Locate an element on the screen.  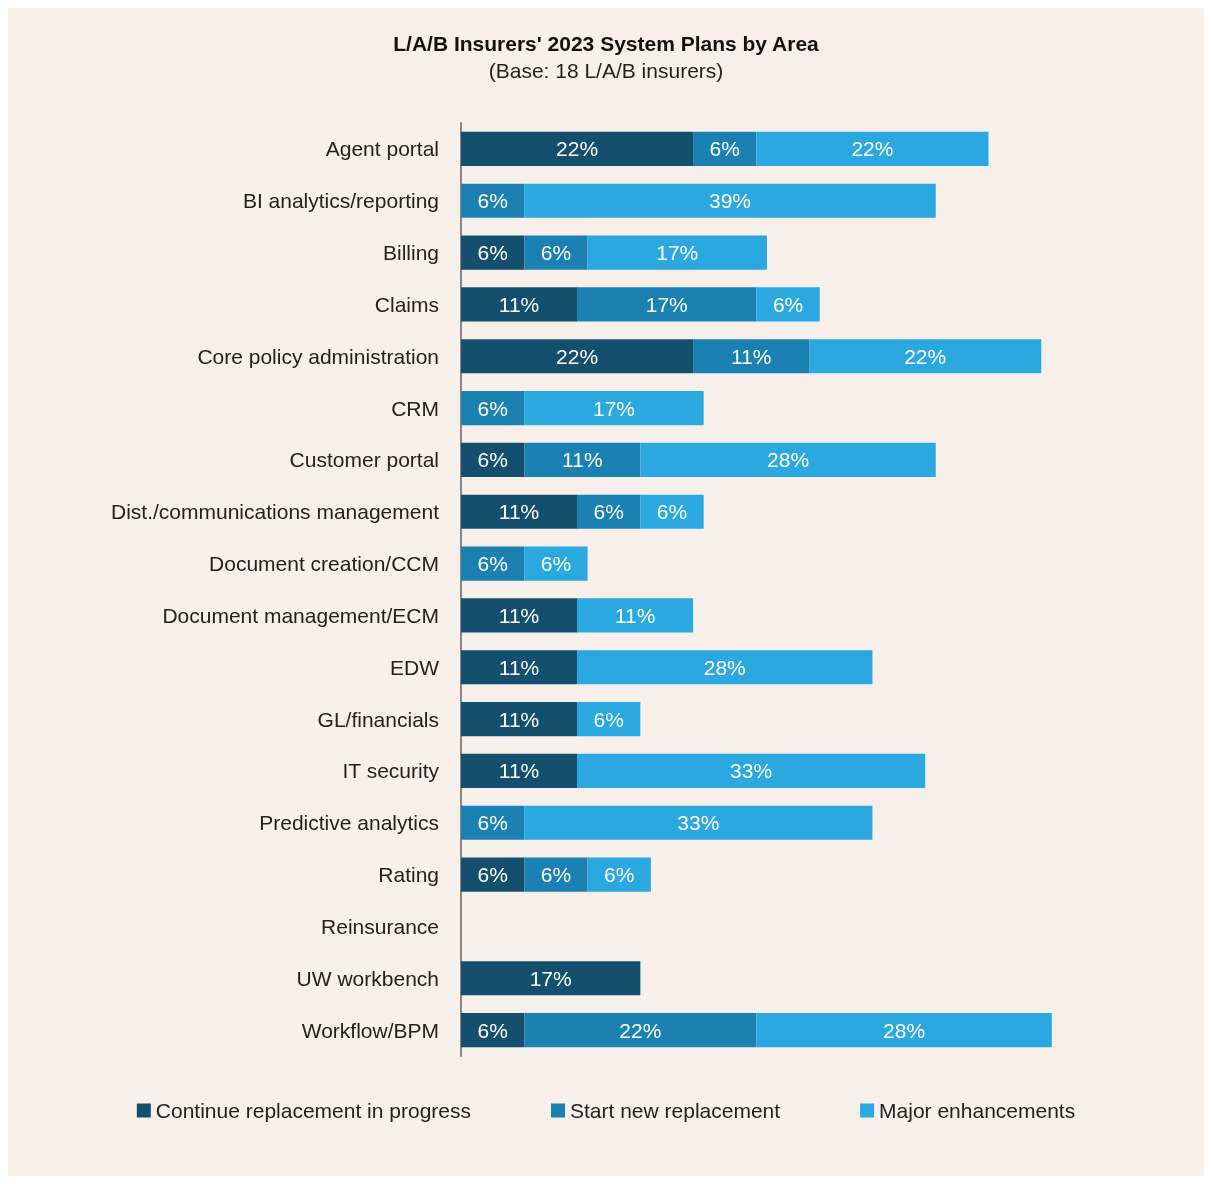
data-label: 39% is located at coordinates (730, 201).